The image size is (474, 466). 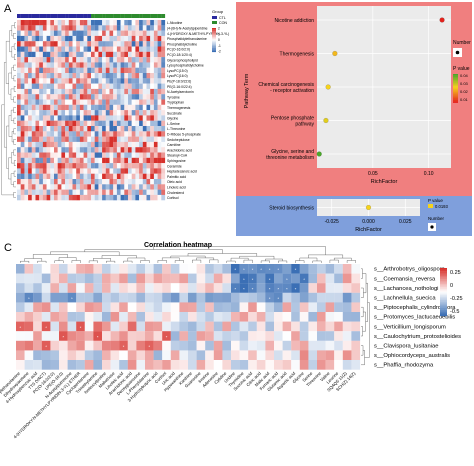 What do you see at coordinates (405, 222) in the screenshot?
I see `x-tick-label: 0.025` at bounding box center [405, 222].